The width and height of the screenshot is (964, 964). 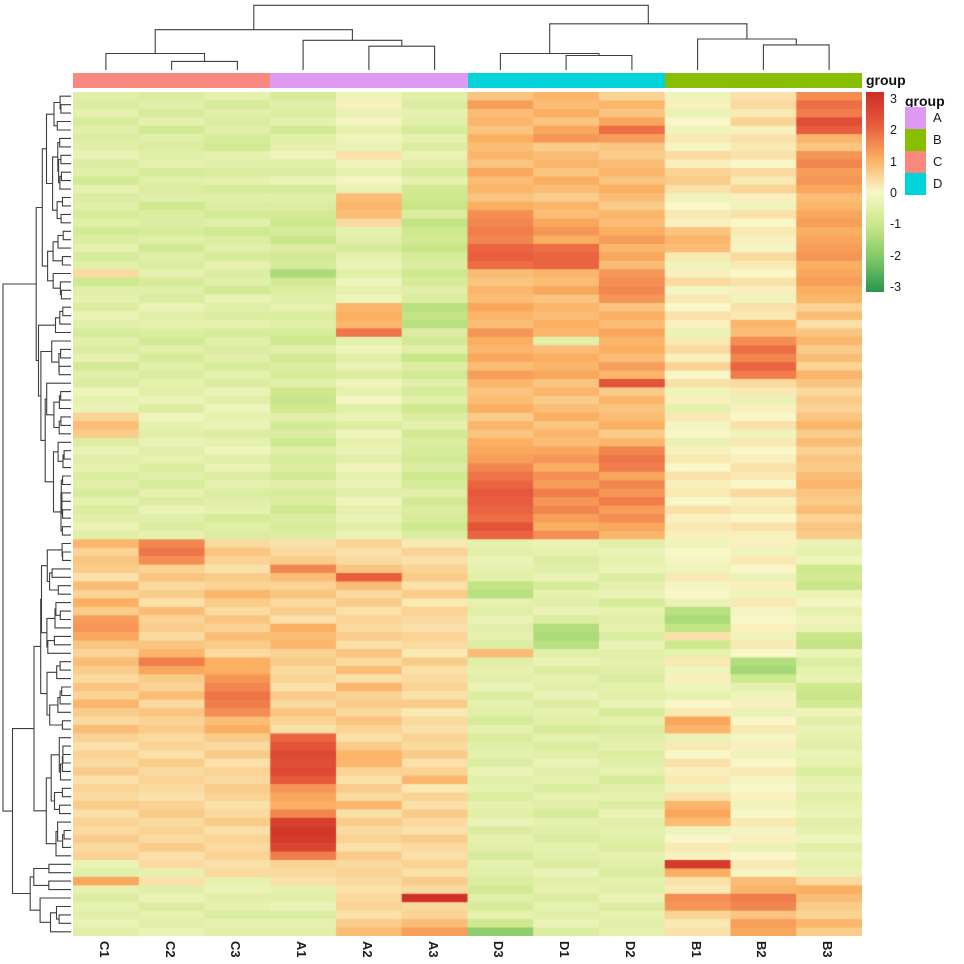 I want to click on annotation-segment-B, so click(x=763, y=80).